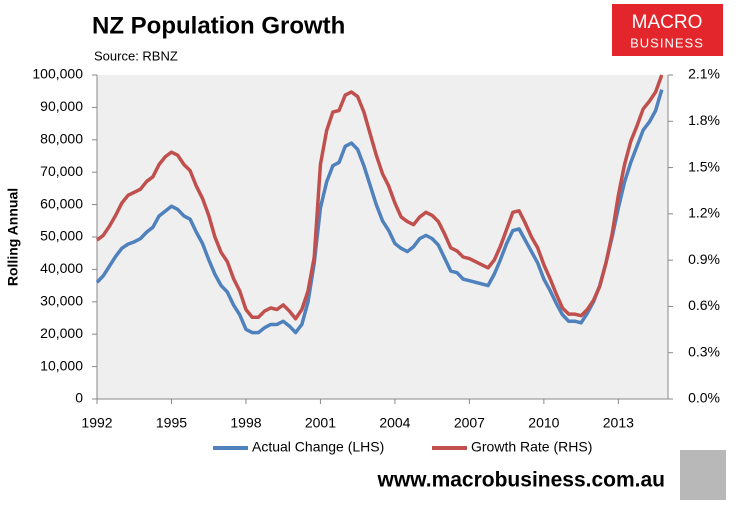 Image resolution: width=744 pixels, height=505 pixels. I want to click on y-tick-label: 100,000, so click(57, 74).